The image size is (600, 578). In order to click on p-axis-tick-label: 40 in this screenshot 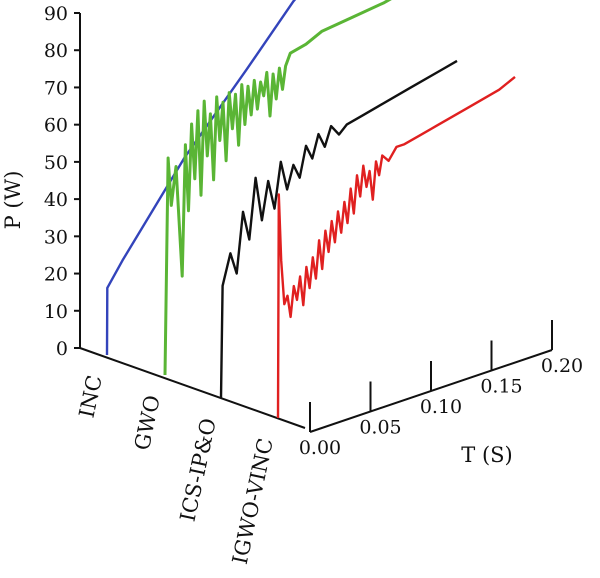, I will do `click(56, 200)`.